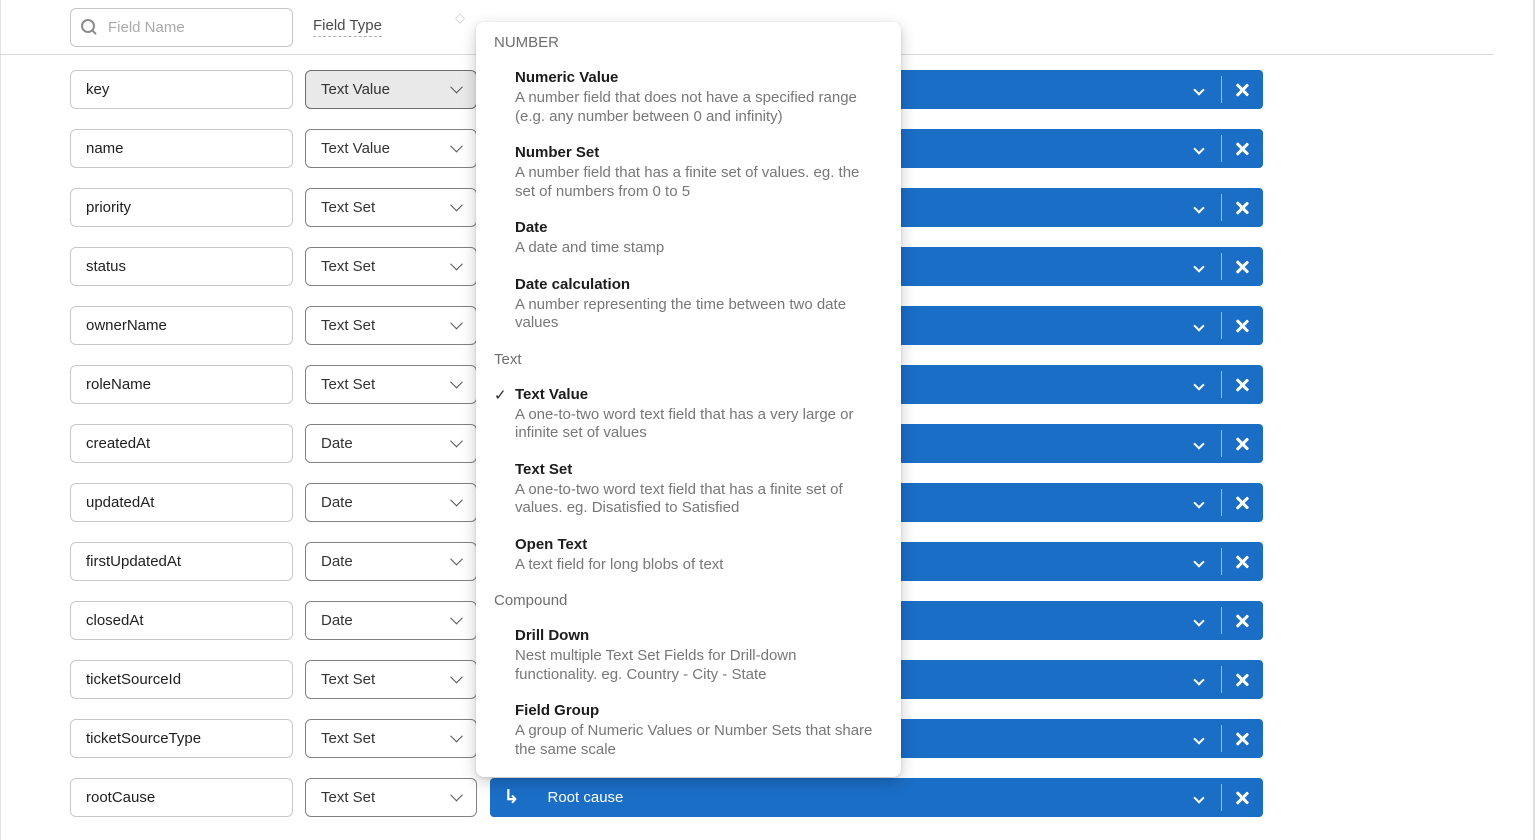  What do you see at coordinates (106, 266) in the screenshot?
I see `field-name-label: status` at bounding box center [106, 266].